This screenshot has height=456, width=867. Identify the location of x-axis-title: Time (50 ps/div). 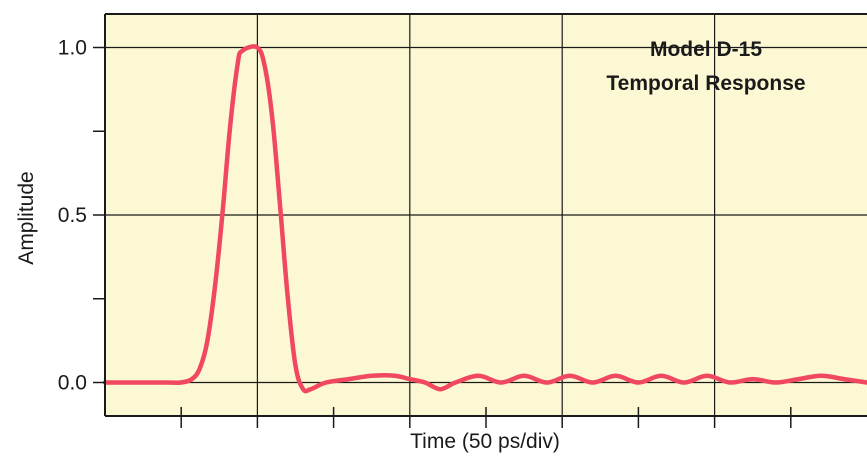
(485, 441).